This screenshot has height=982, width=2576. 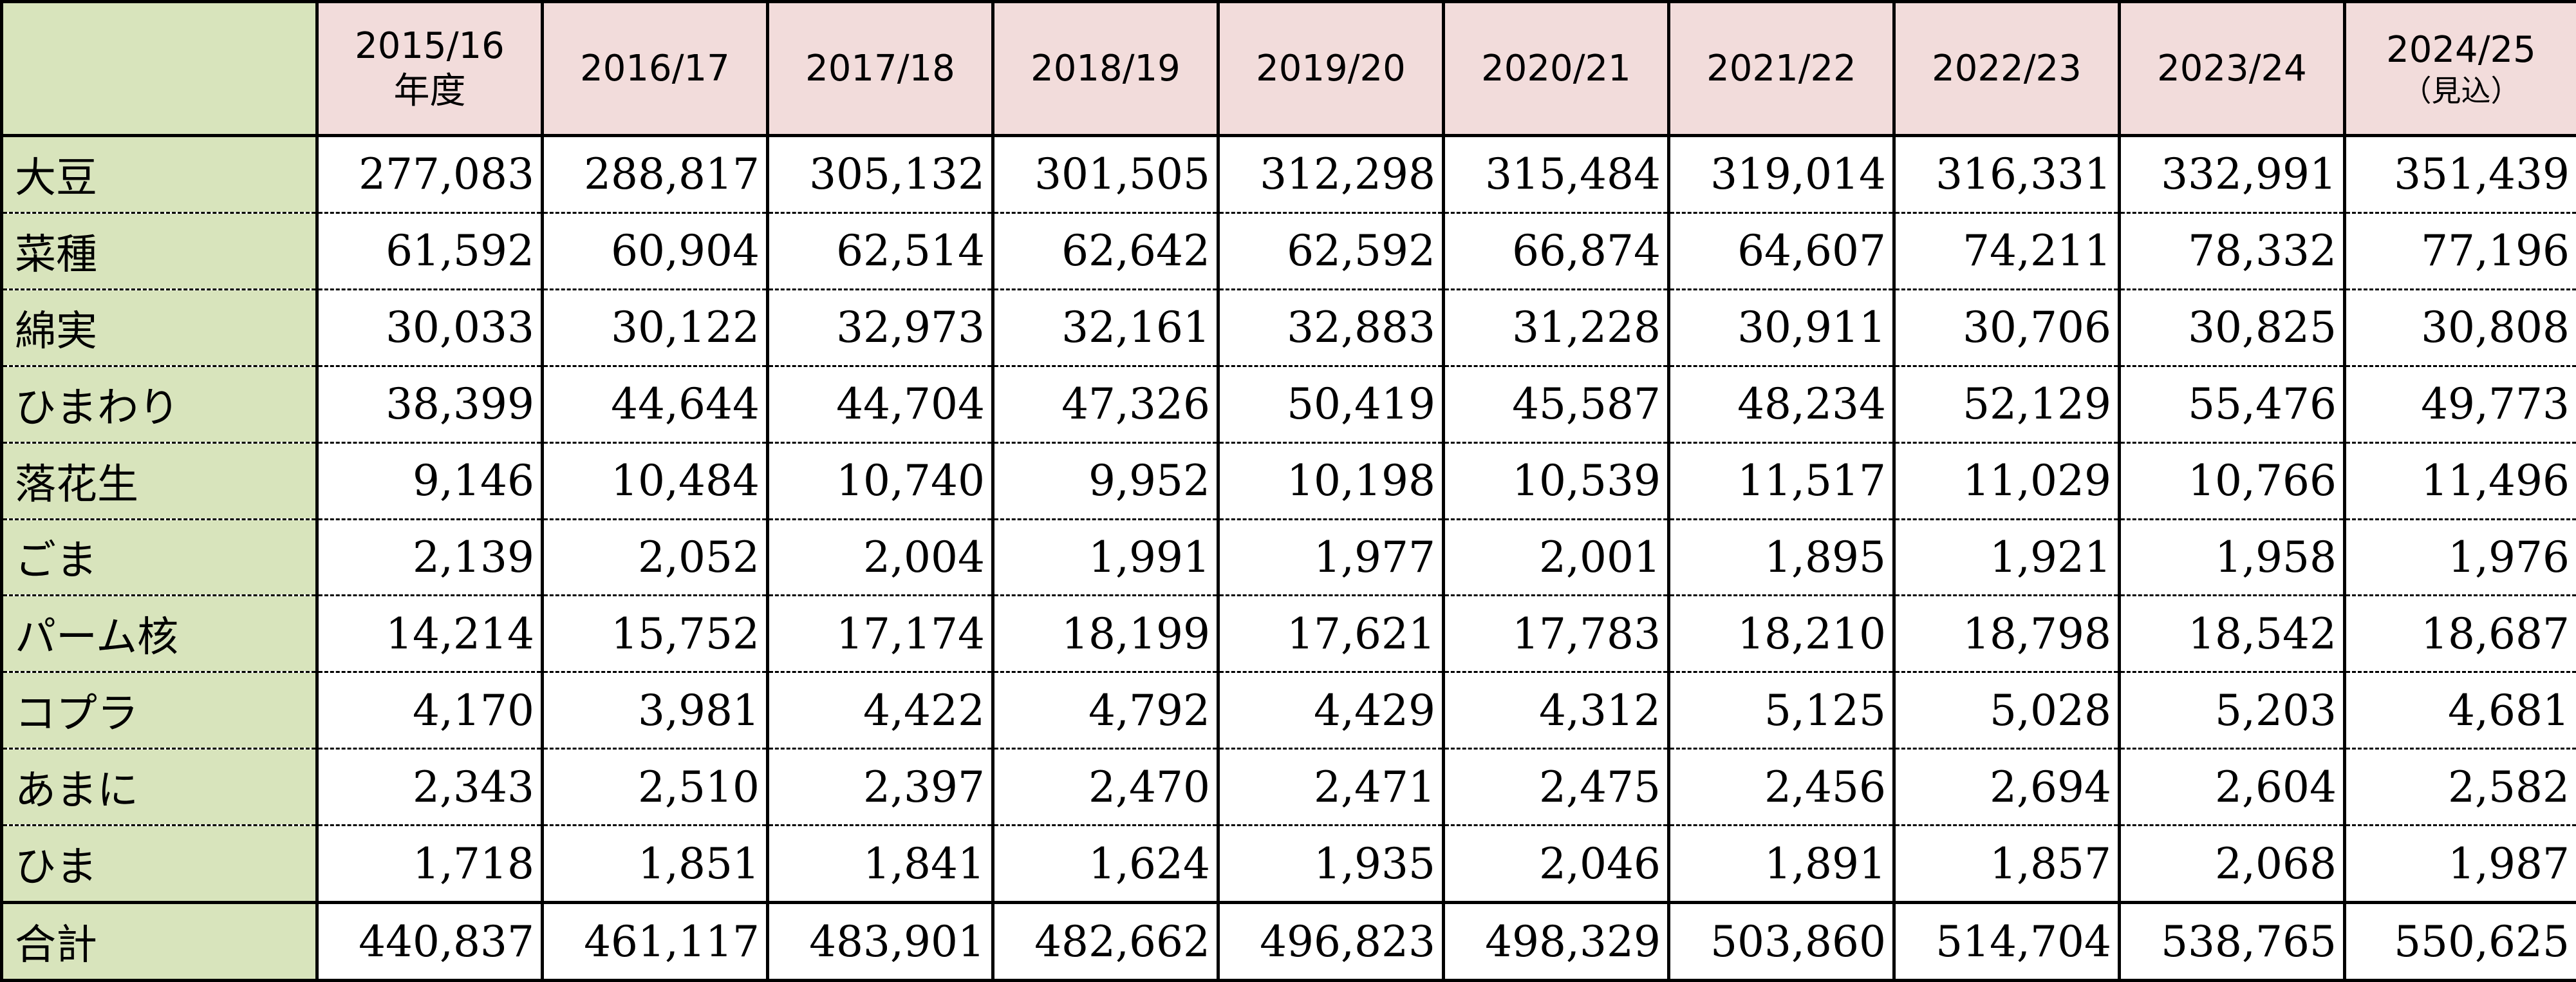 I want to click on row-label: あまに, so click(x=159, y=788).